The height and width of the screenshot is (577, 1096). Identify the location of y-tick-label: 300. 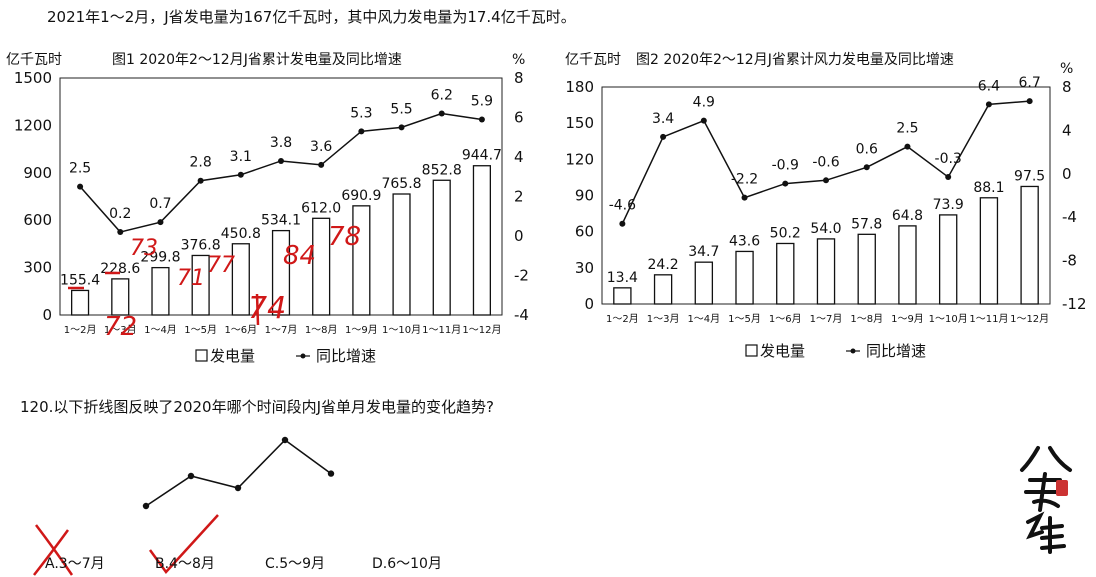
(37, 268).